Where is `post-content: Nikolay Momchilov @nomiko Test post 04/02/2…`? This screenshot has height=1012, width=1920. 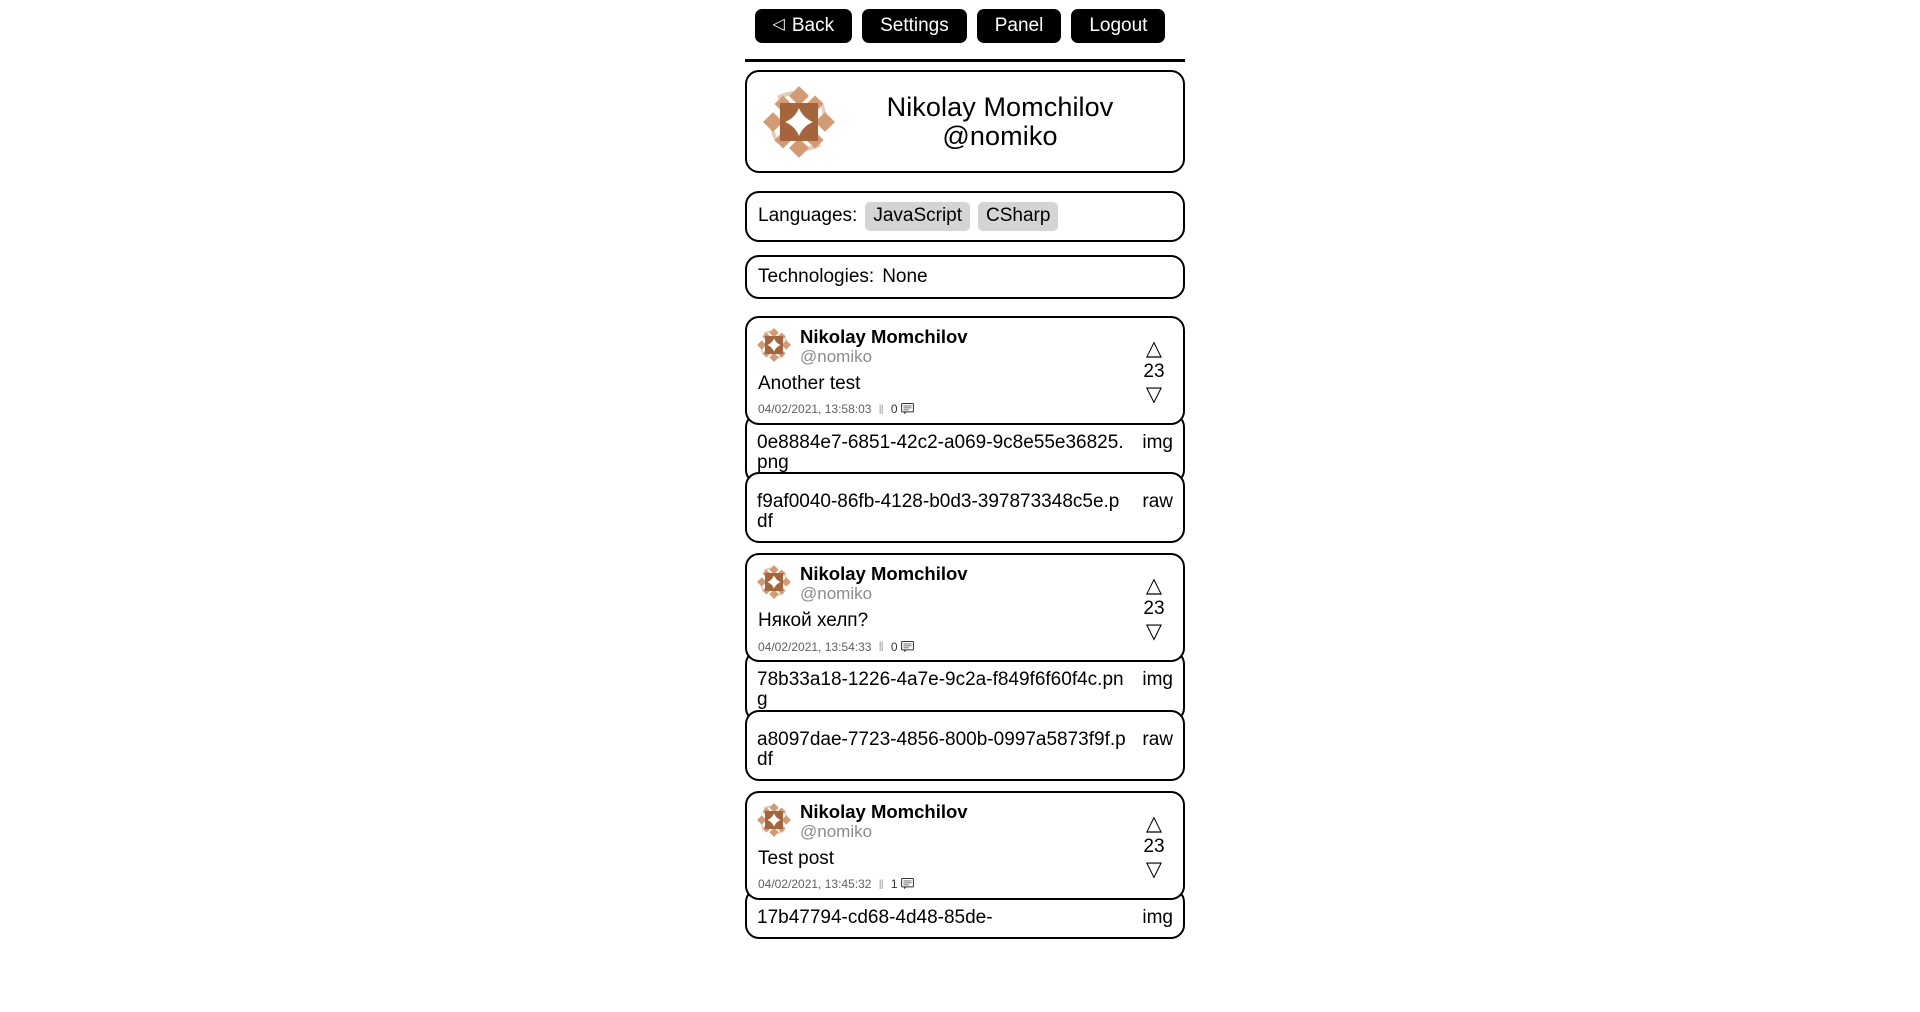 post-content: Nikolay Momchilov @nomiko Test post 04/02/2… is located at coordinates (944, 846).